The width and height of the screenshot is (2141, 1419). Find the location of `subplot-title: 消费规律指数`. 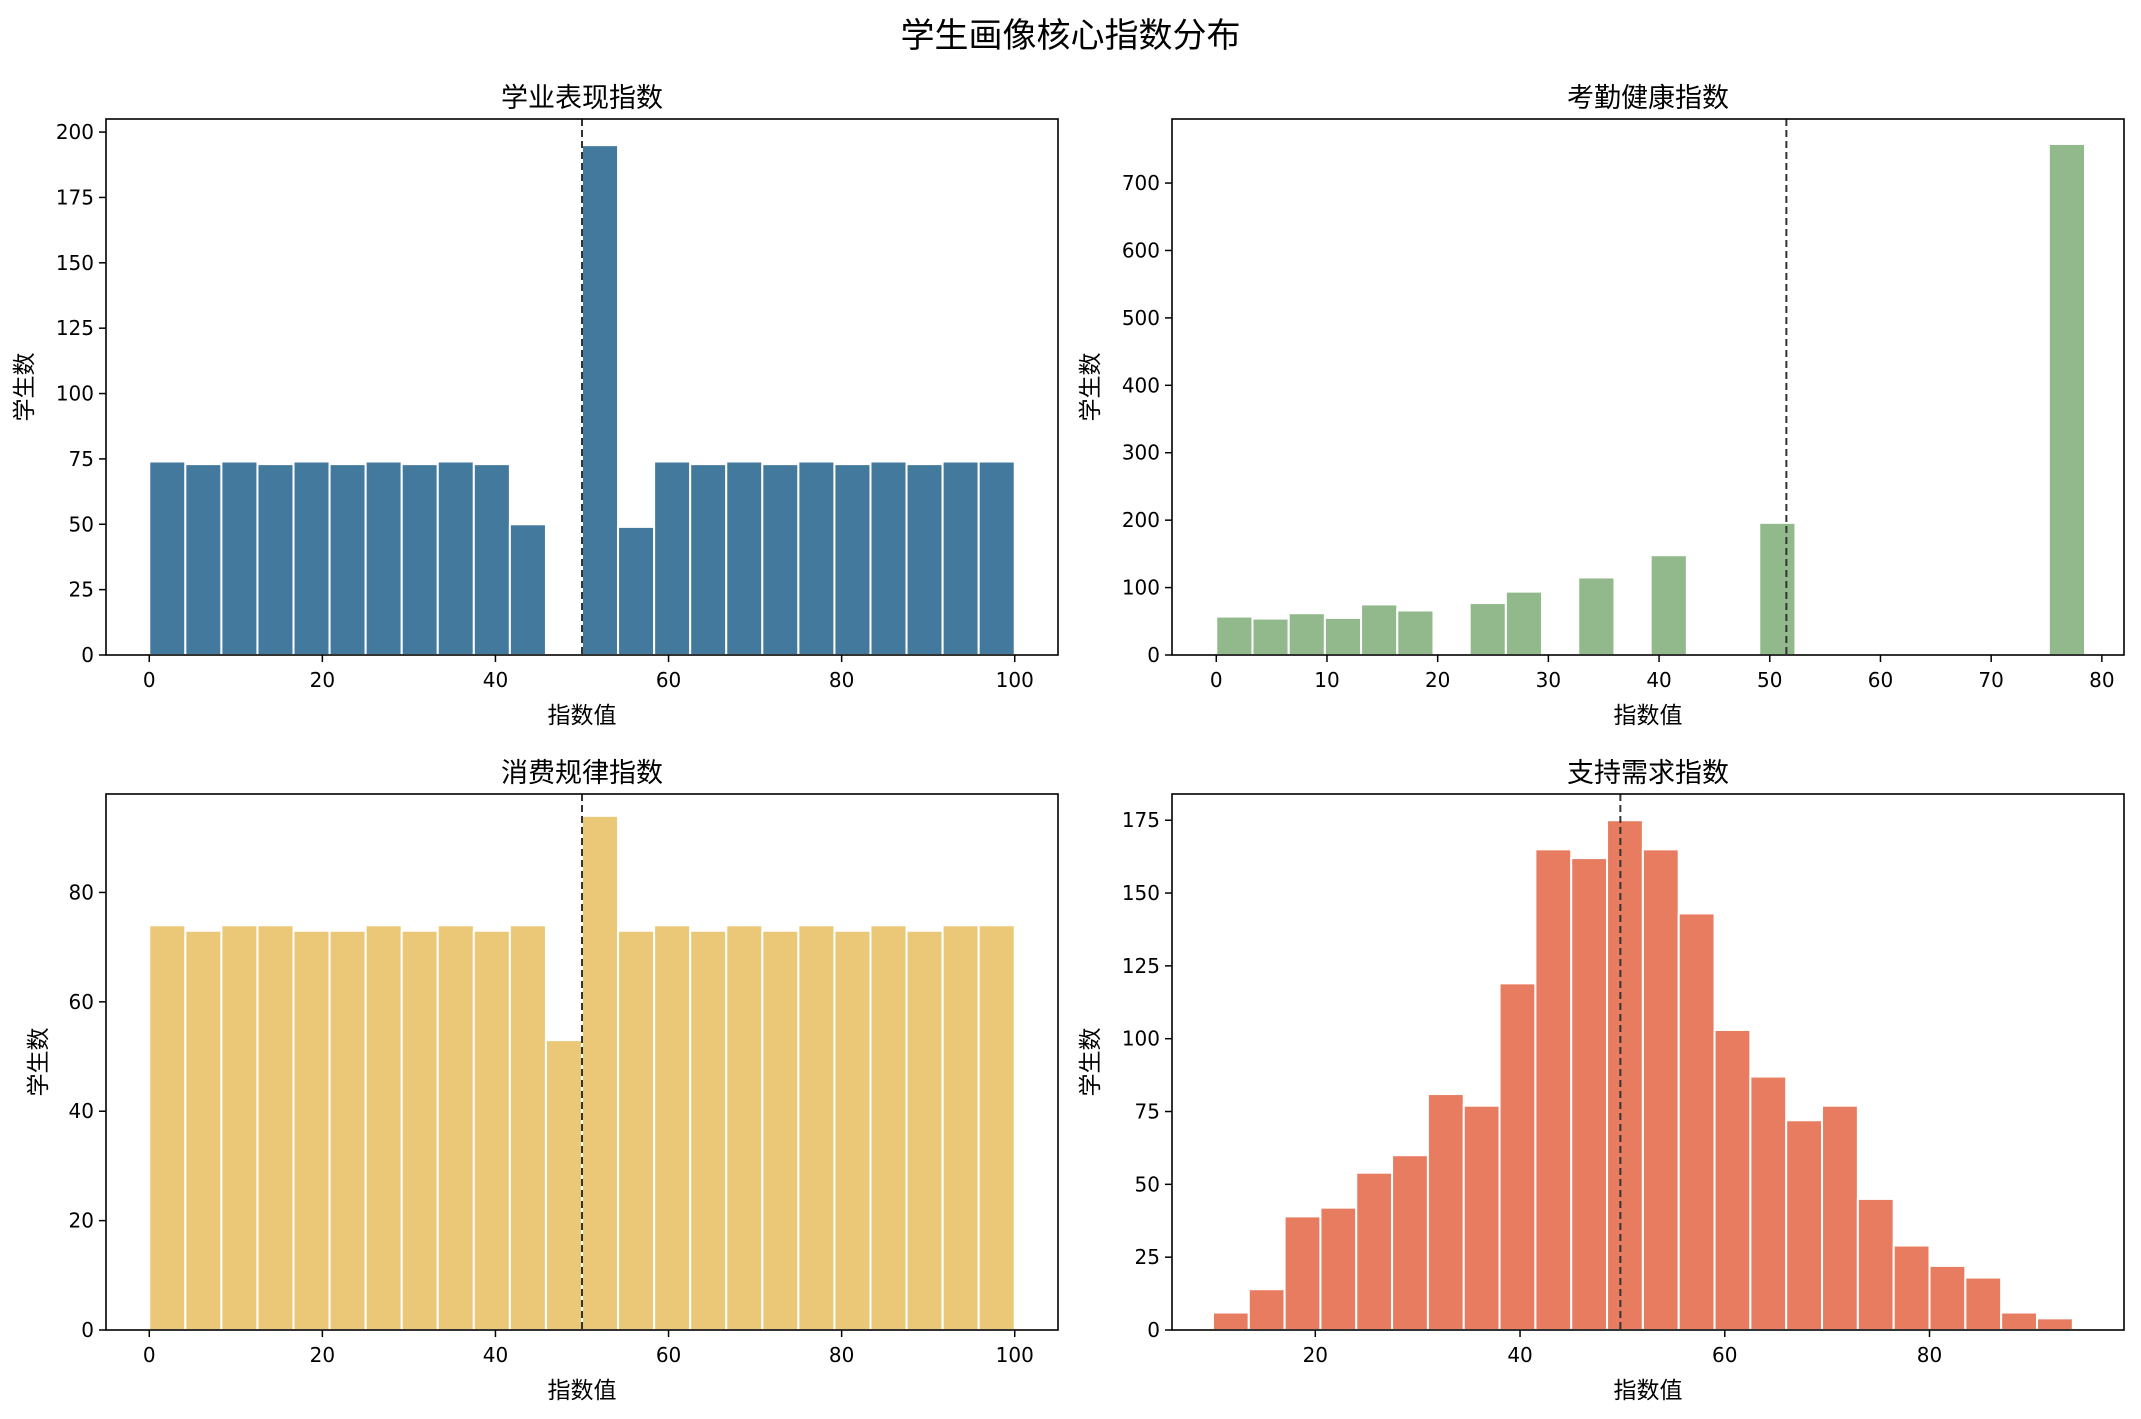

subplot-title: 消费规律指数 is located at coordinates (582, 773).